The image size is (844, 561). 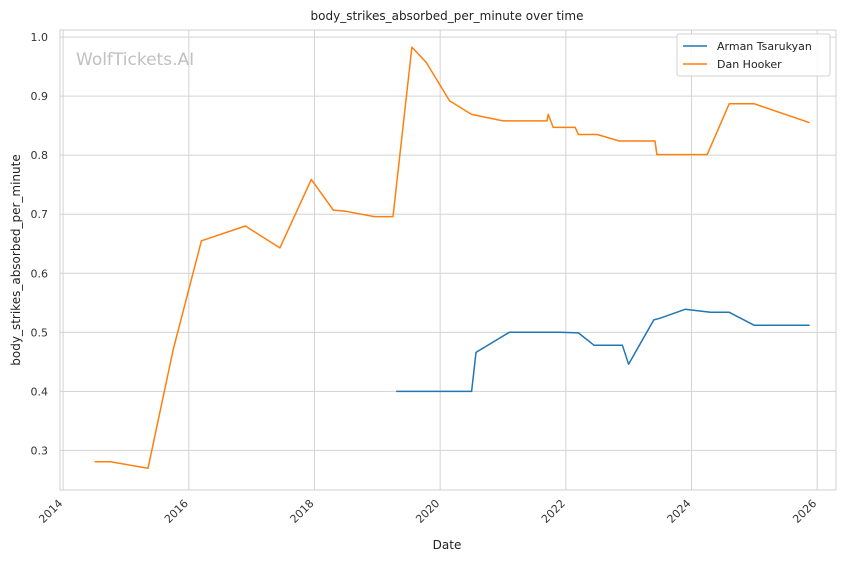 What do you see at coordinates (764, 46) in the screenshot?
I see `legend-label-arman-tsarukyan: Arman Tsarukyan` at bounding box center [764, 46].